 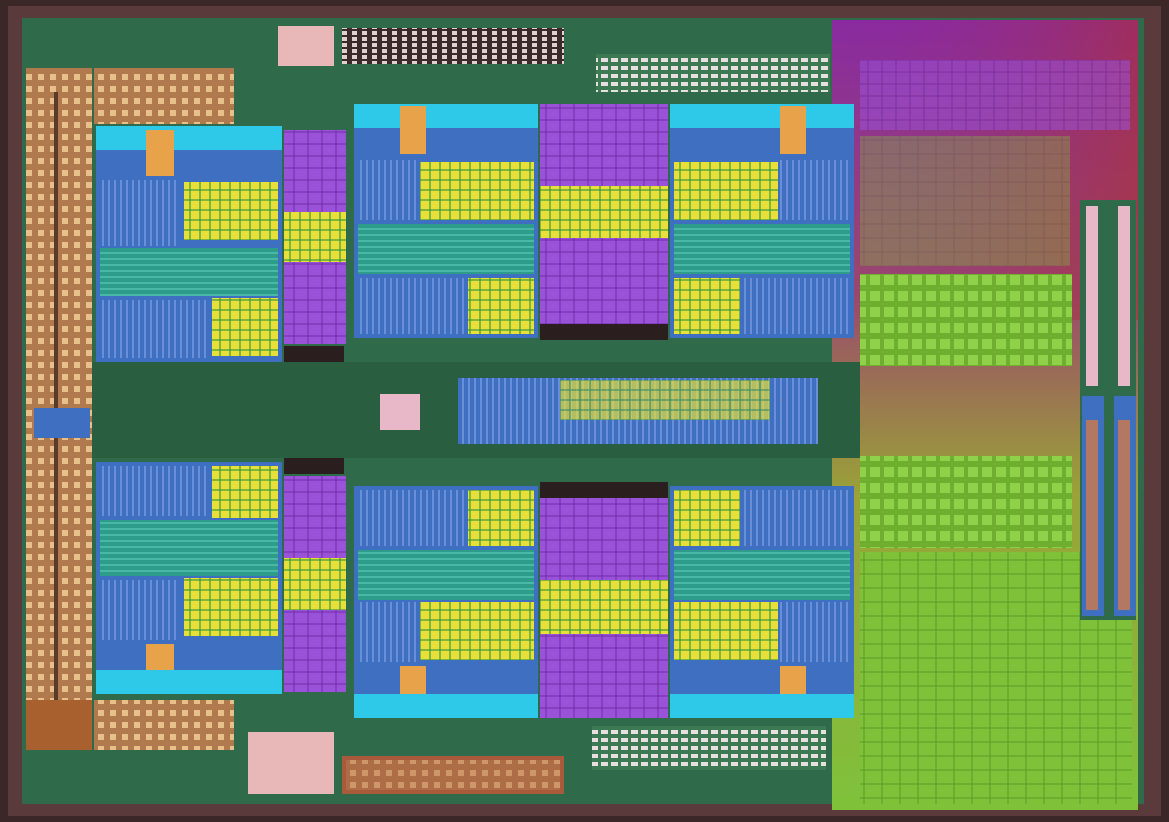 What do you see at coordinates (762, 575) in the screenshot?
I see `core-6-logic-mid` at bounding box center [762, 575].